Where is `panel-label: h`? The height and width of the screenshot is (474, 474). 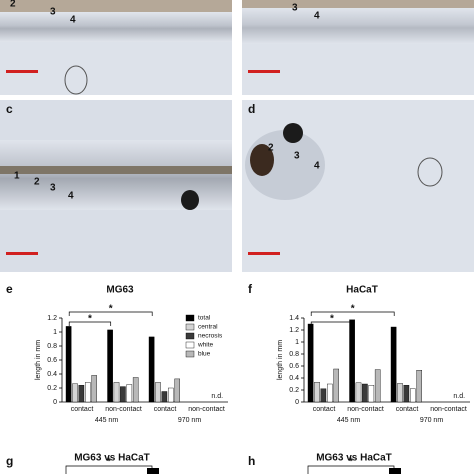
panel-label: h is located at coordinates (251, 461).